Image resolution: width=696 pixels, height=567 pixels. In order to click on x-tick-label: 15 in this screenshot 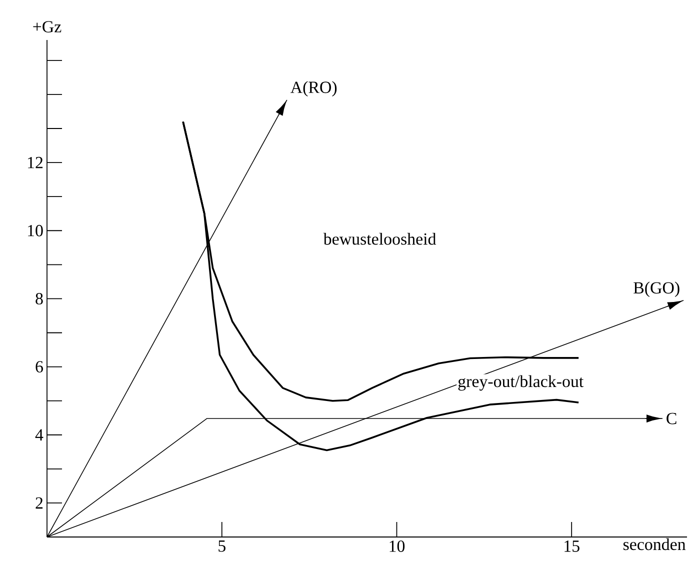, I will do `click(572, 546)`.